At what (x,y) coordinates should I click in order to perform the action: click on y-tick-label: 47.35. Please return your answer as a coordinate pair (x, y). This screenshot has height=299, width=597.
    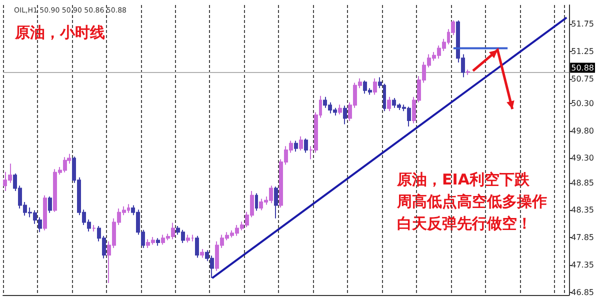
    Looking at the image, I should click on (582, 265).